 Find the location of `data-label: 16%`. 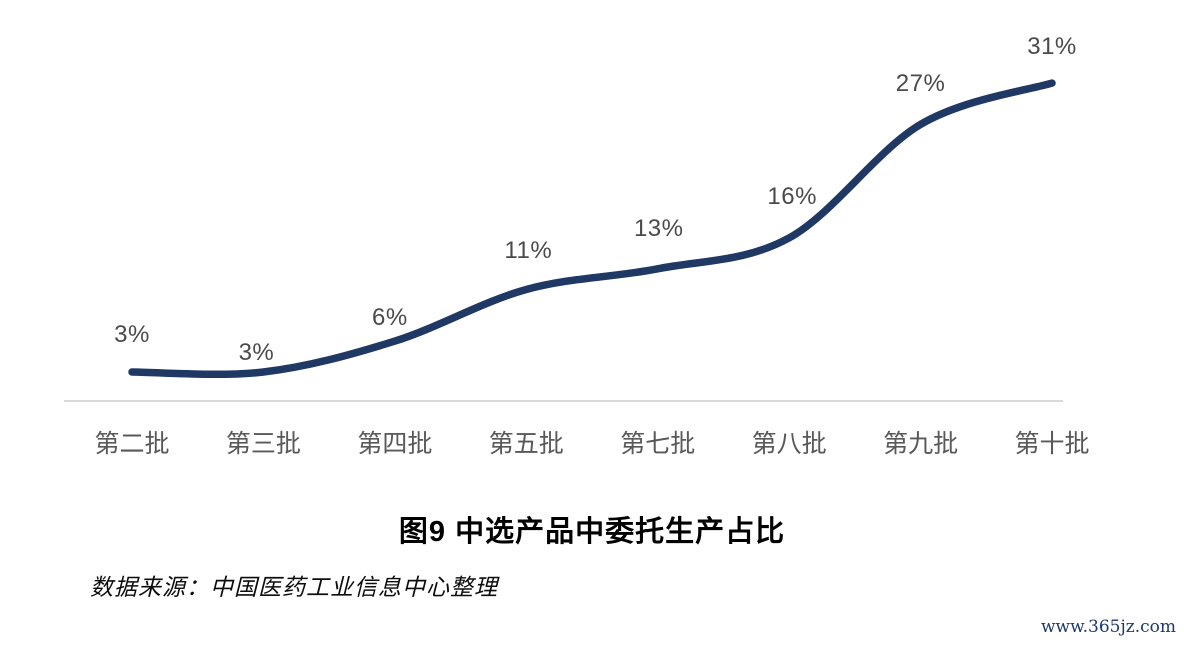

data-label: 16% is located at coordinates (792, 196).